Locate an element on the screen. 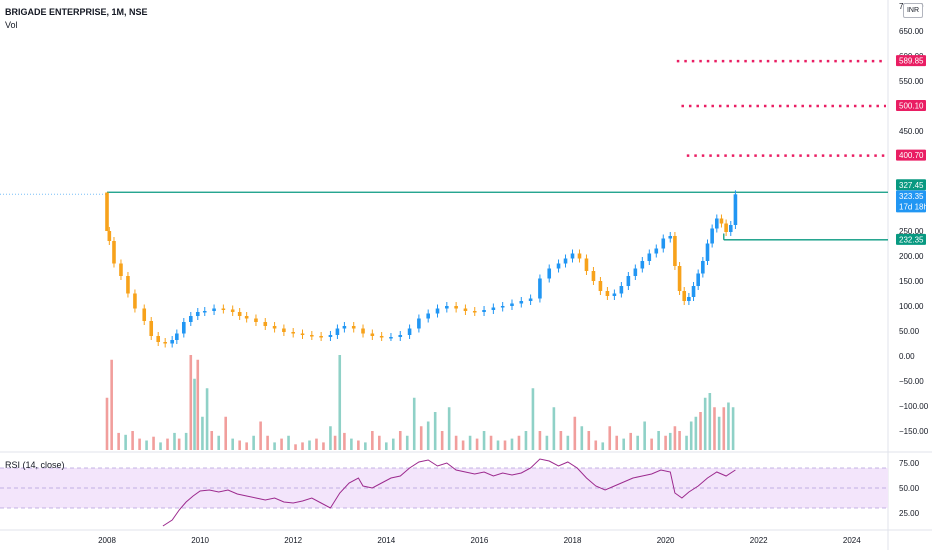 The height and width of the screenshot is (555, 932). price-tag-target: 589.85 is located at coordinates (911, 61).